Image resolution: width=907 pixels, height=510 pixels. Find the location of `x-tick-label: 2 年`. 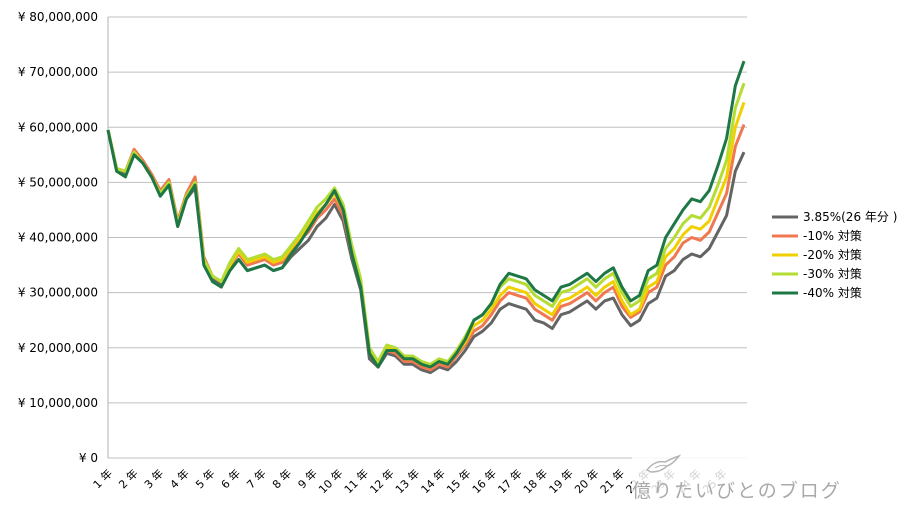

x-tick-label: 2 年 is located at coordinates (128, 478).